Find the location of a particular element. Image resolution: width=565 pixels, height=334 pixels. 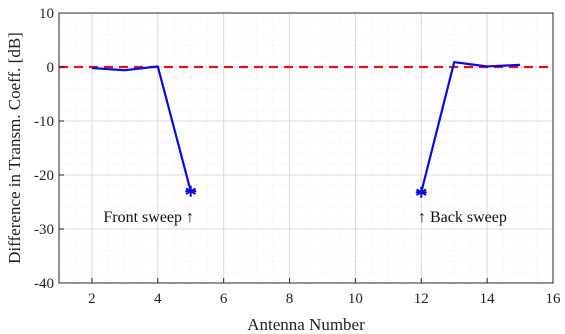

x-tick-label: 16 is located at coordinates (554, 299).